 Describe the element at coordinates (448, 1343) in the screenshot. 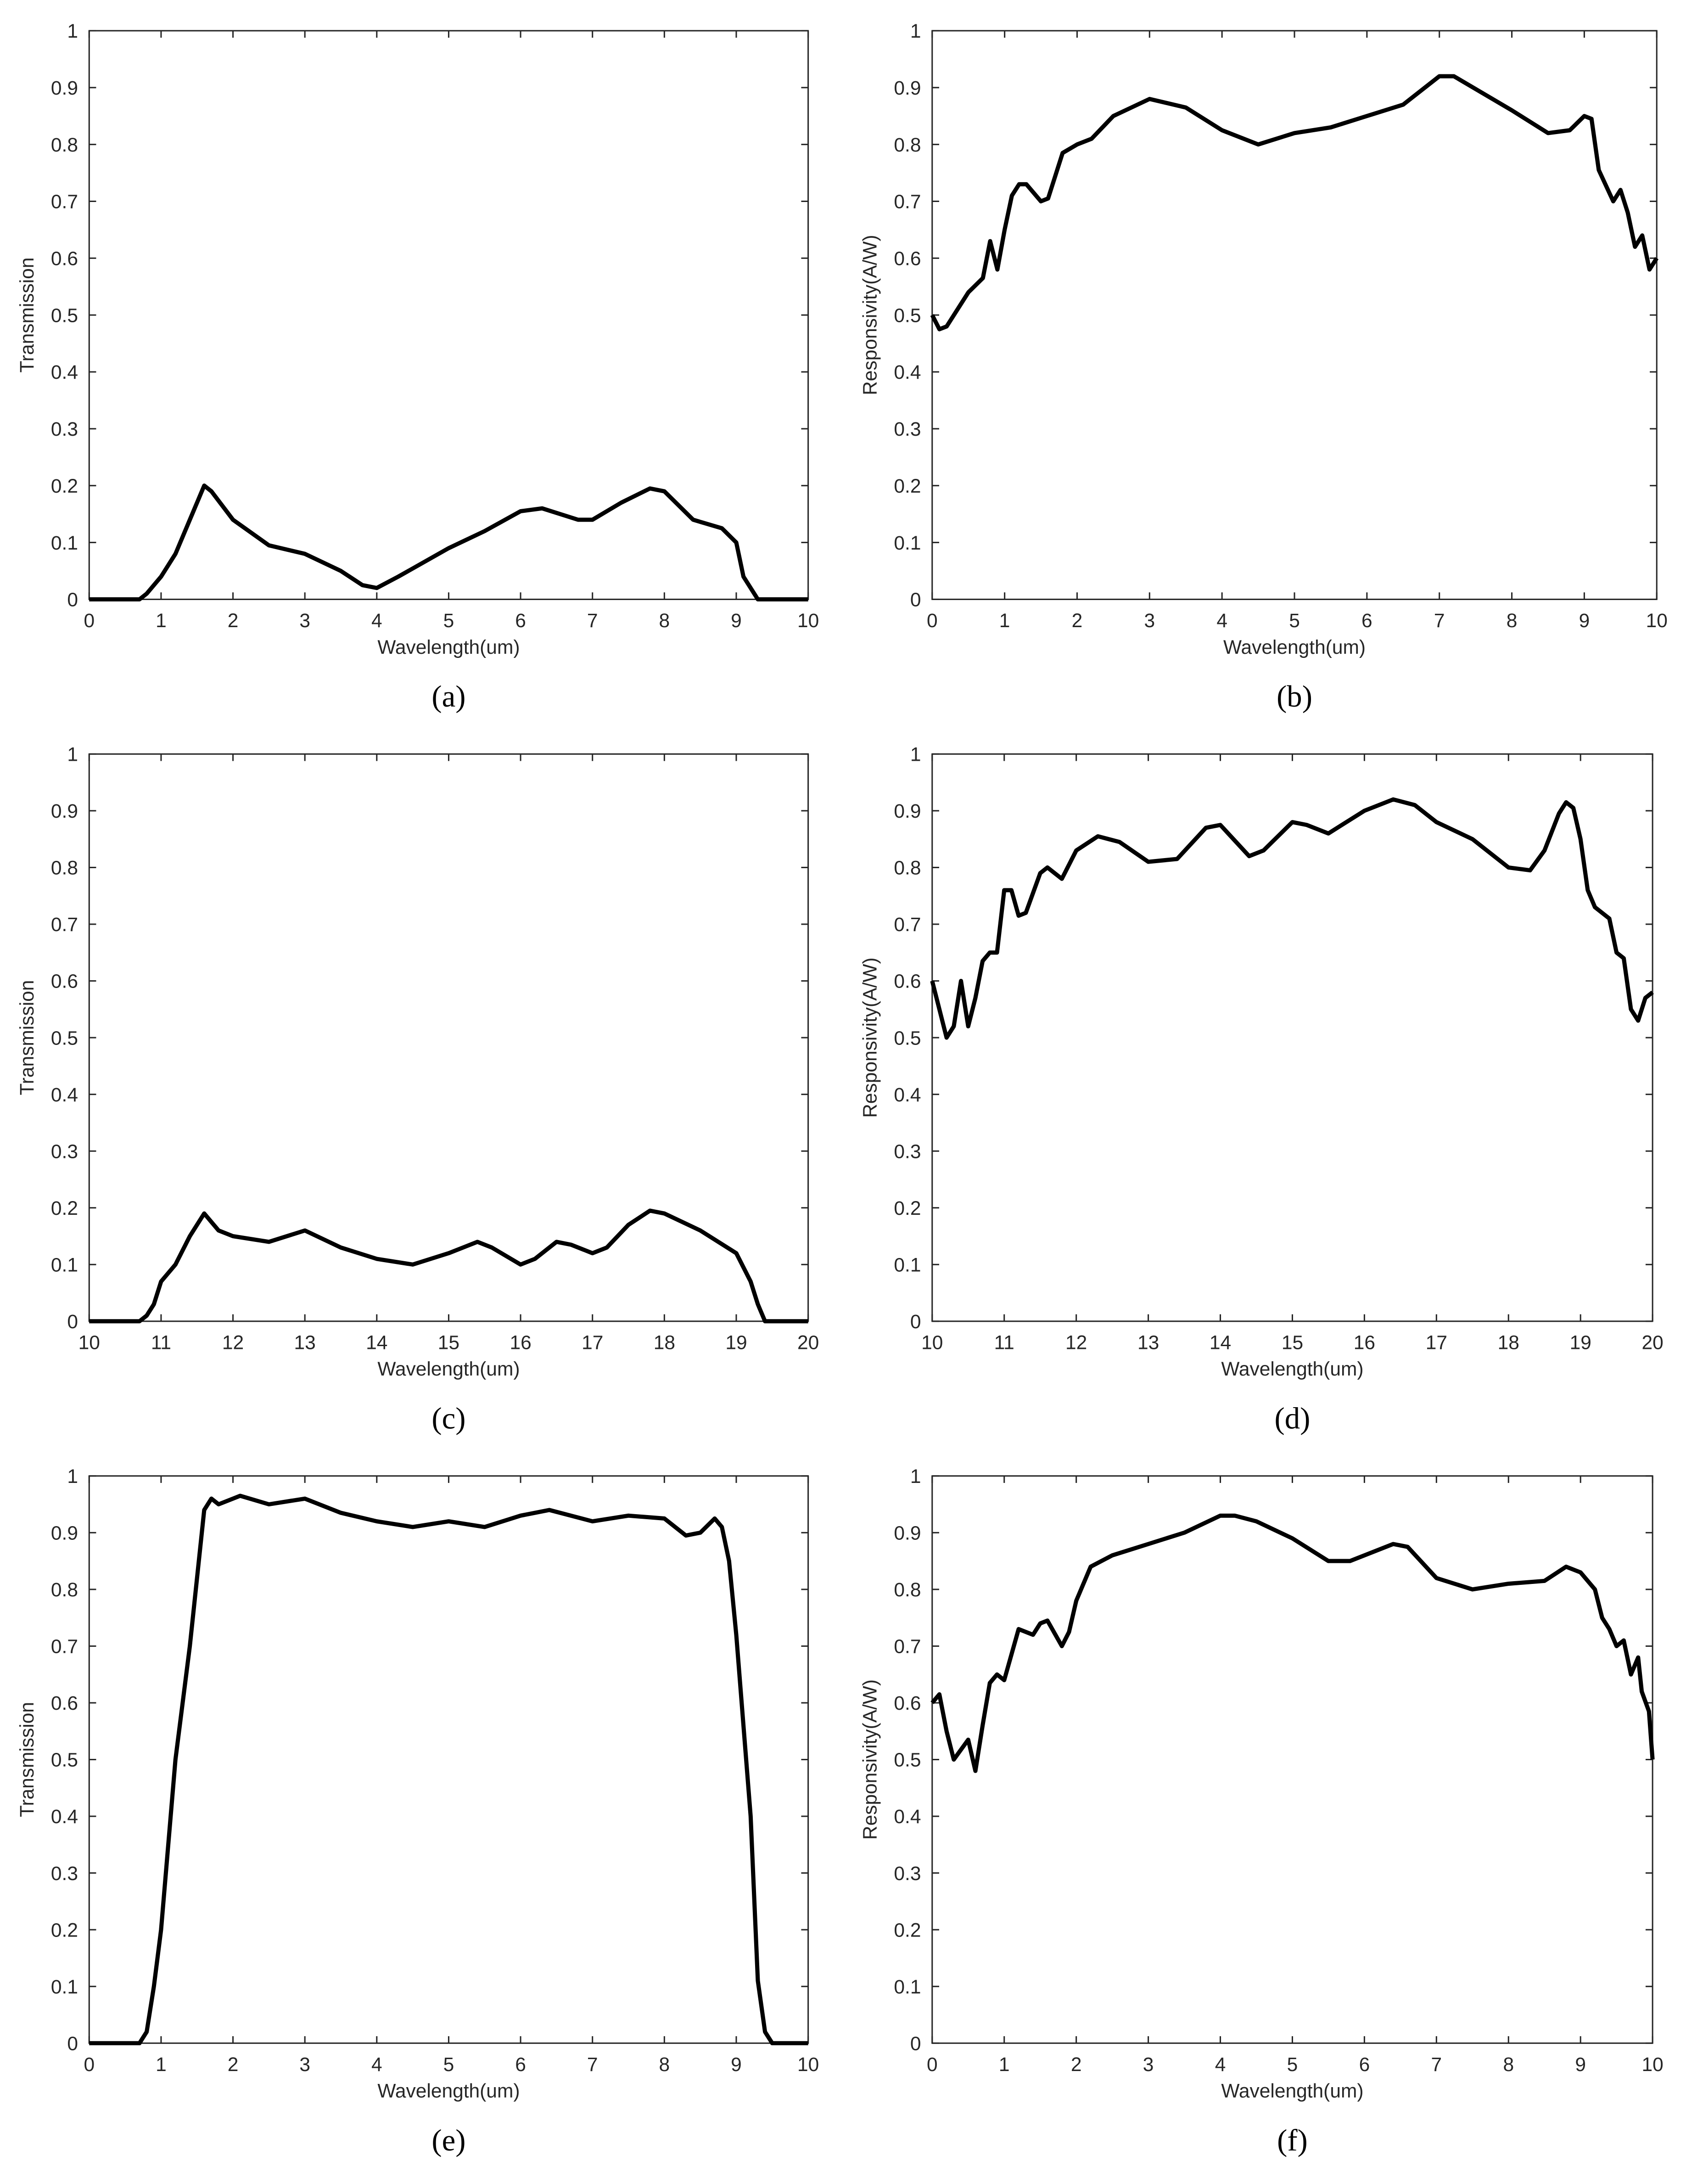

I see `x-tick-label: 15` at that location.